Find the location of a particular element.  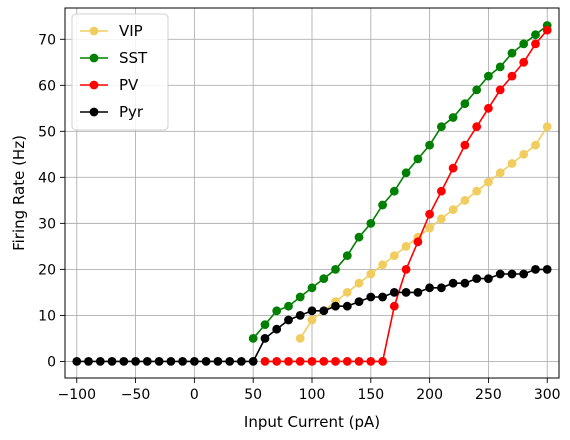

y-tick-label: 50 is located at coordinates (47, 132).